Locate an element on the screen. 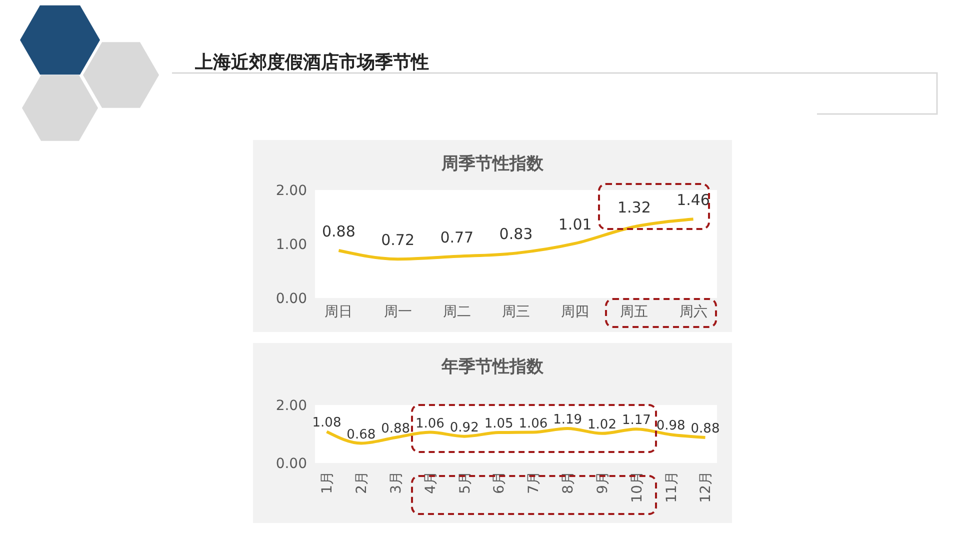 The height and width of the screenshot is (540, 960). chart-title: 周季节性指数 is located at coordinates (492, 164).